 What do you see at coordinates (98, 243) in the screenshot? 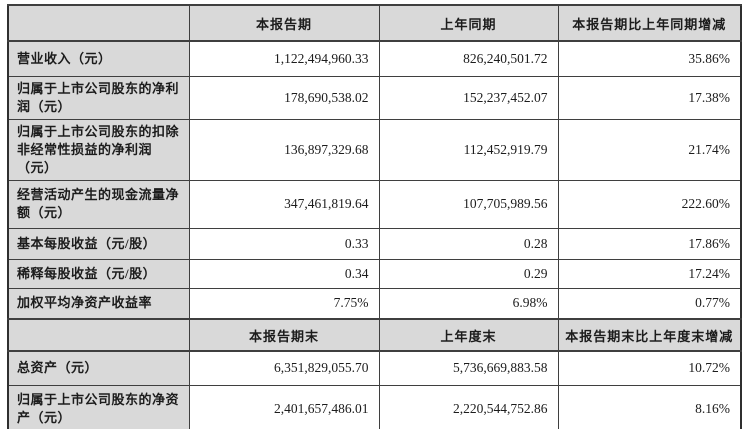
I see `row-label: 基本每股收益（元/股）` at bounding box center [98, 243].